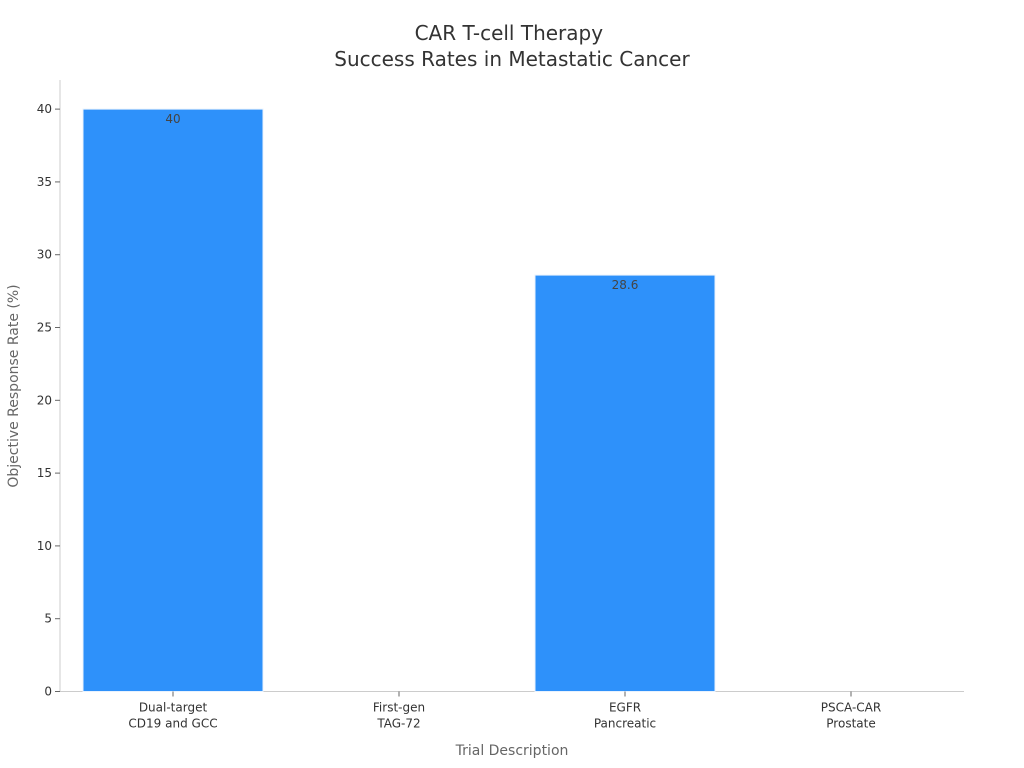  I want to click on x-tick-label: PSCA-CAR Prostate, so click(851, 716).